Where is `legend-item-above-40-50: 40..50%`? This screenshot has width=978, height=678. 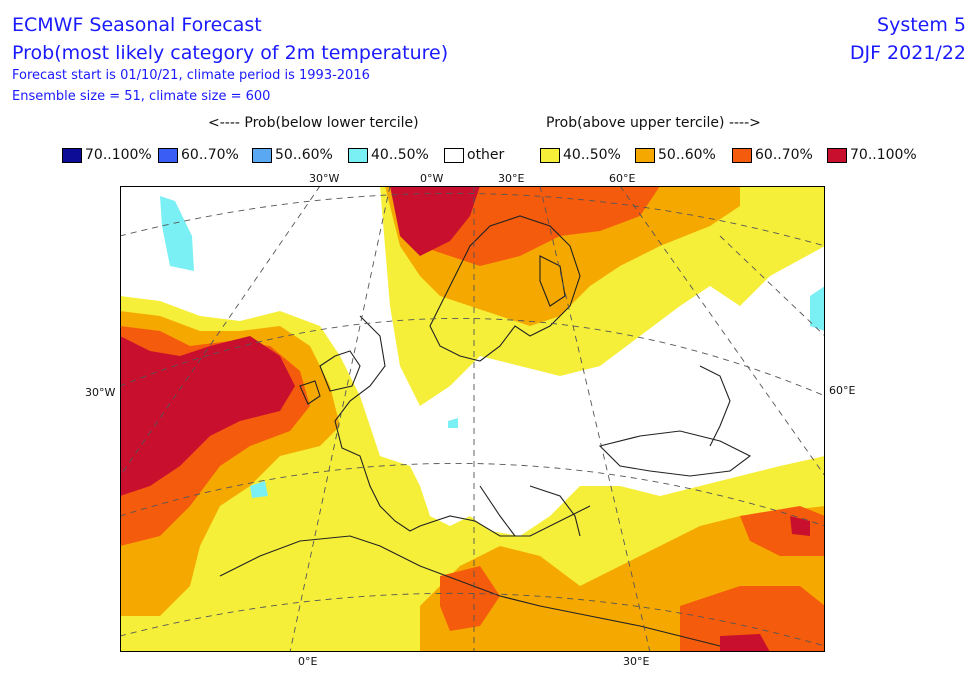
legend-item-above-40-50: 40..50% is located at coordinates (580, 155).